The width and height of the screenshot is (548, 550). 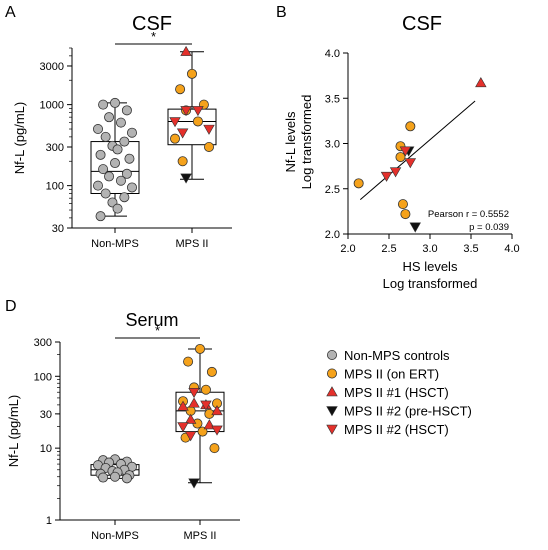 What do you see at coordinates (408, 411) in the screenshot?
I see `legend-label: MPS II #2 (pre-HSCT)` at bounding box center [408, 411].